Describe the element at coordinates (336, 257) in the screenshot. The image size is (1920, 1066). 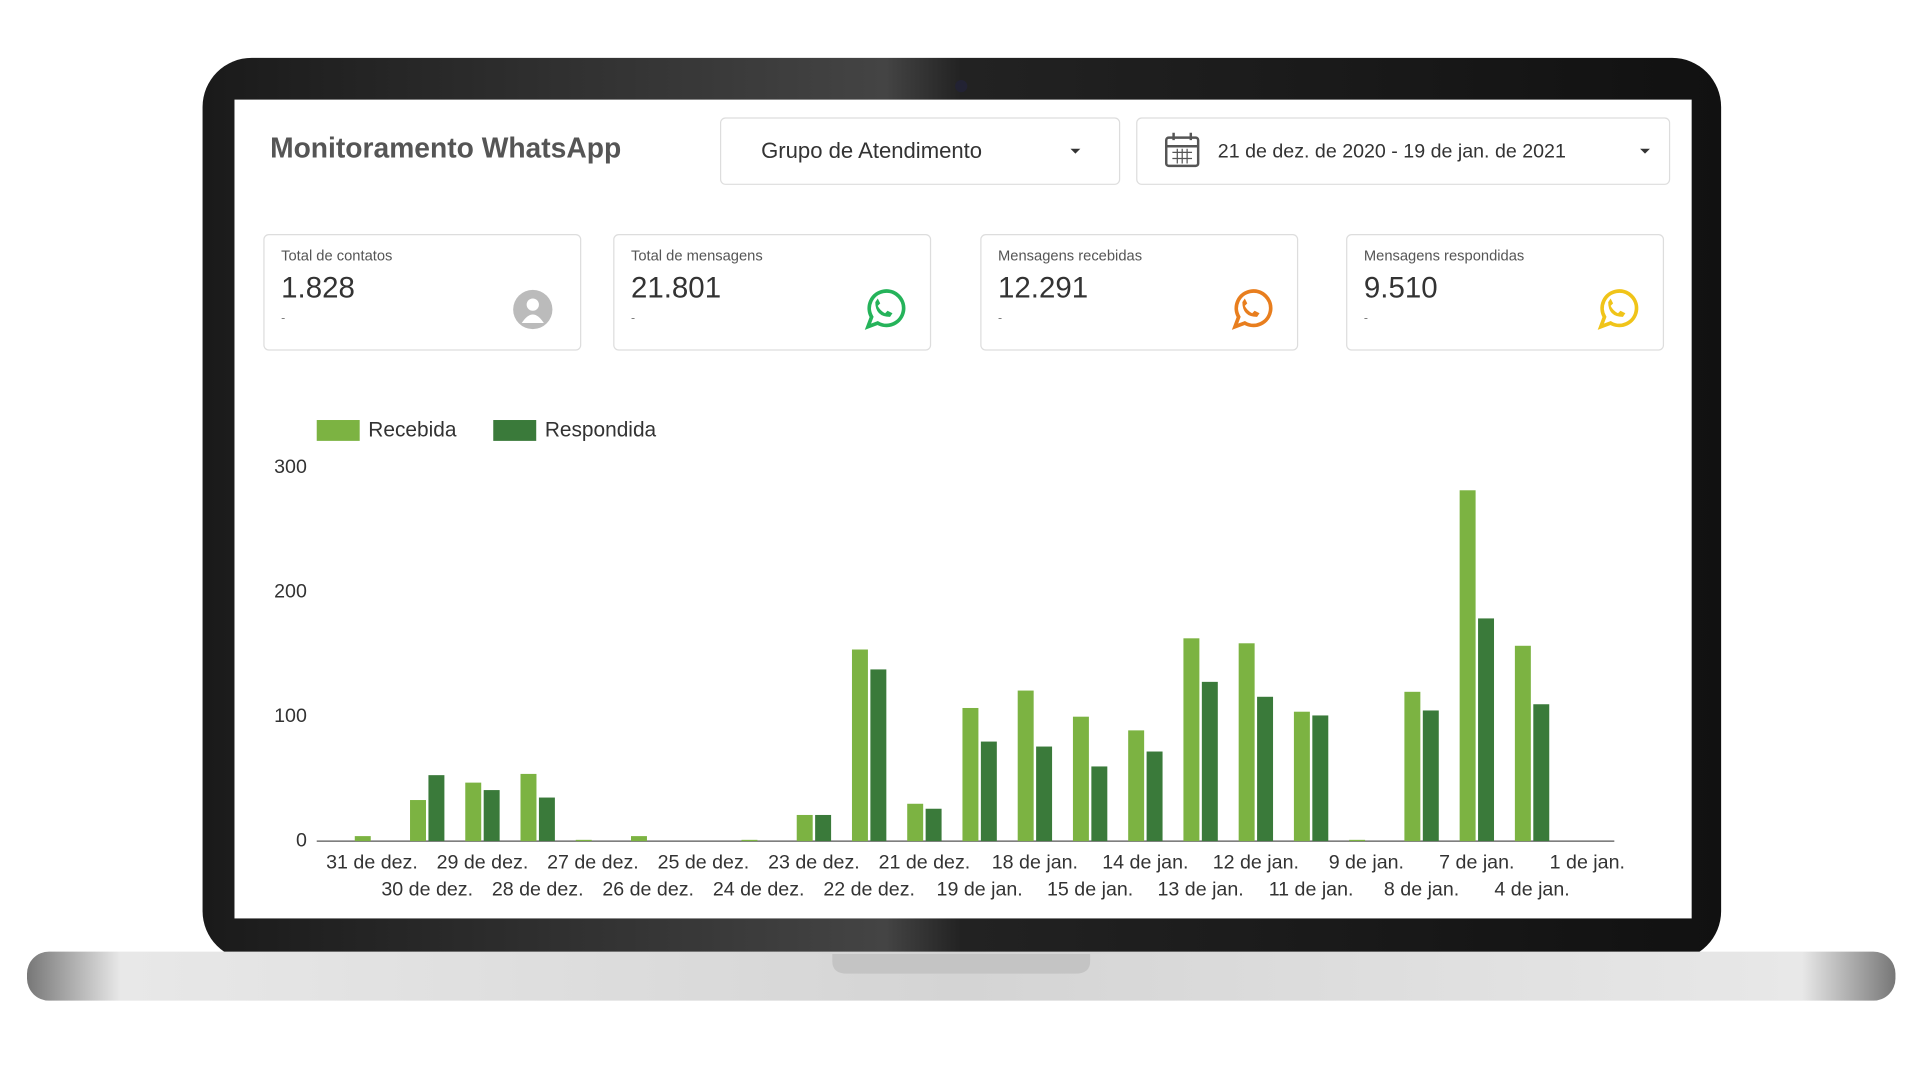
I see `card-label: Total de contatos` at that location.